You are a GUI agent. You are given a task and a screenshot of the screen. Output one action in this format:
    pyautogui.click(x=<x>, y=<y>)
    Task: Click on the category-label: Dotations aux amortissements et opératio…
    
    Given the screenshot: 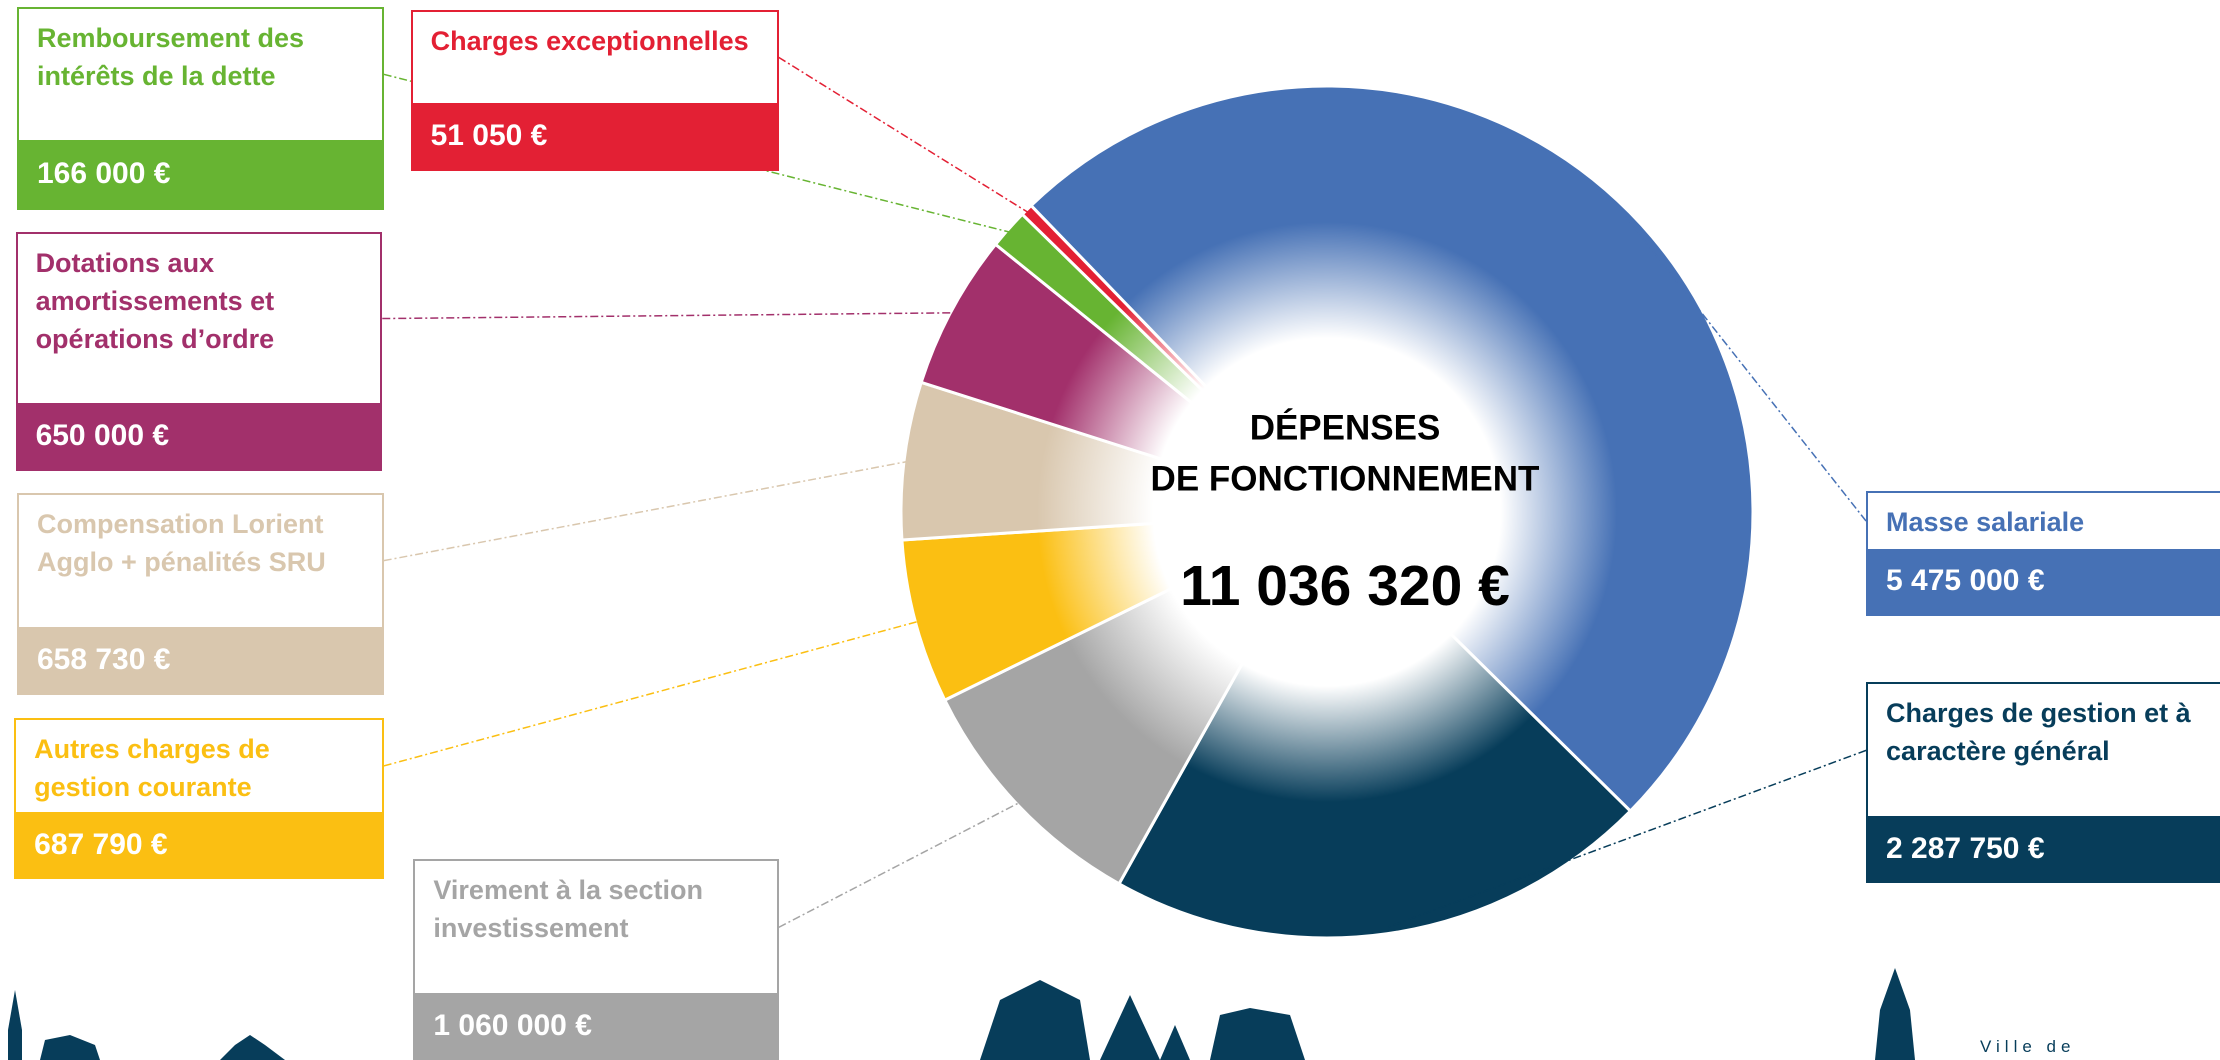 What is the action you would take?
    pyautogui.click(x=155, y=301)
    